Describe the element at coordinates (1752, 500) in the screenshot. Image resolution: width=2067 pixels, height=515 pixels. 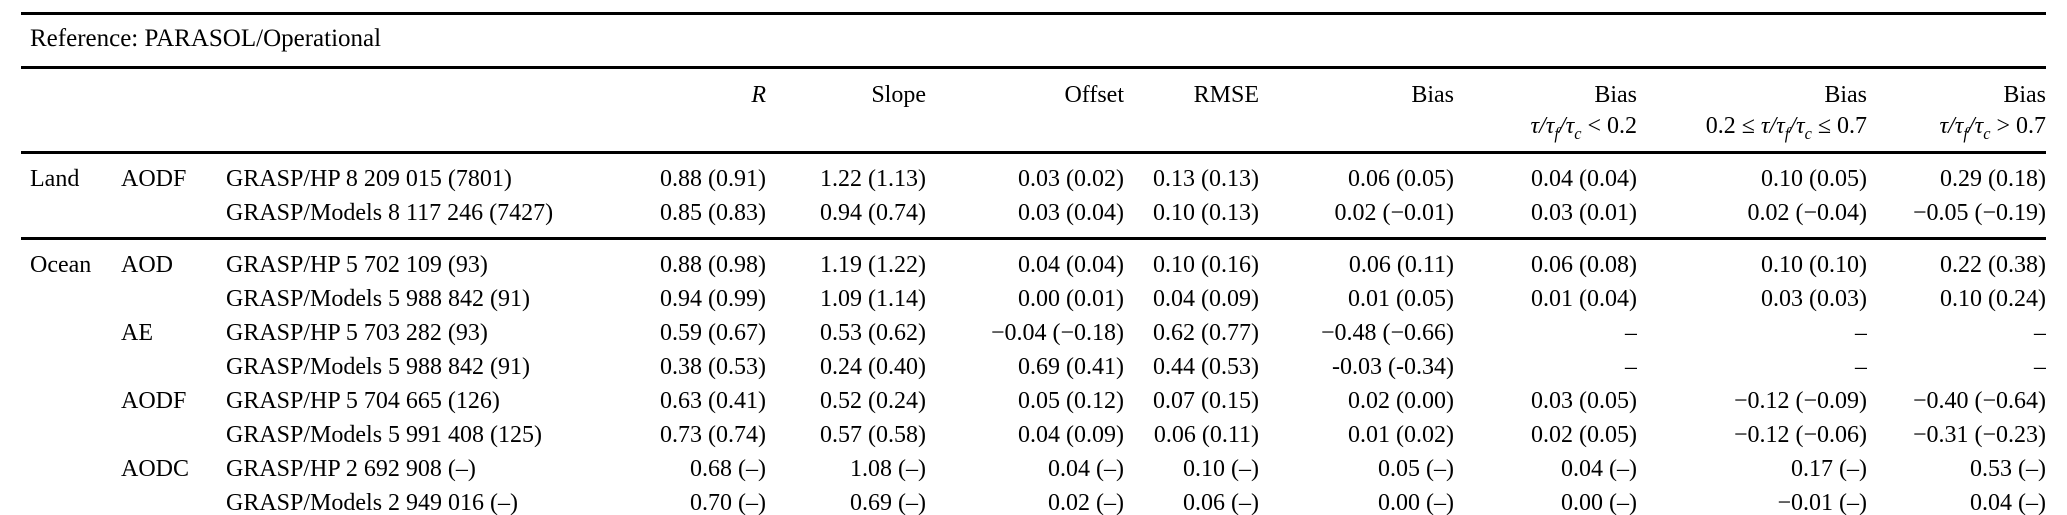
I see `cell-bias-mid: −0.01 (–)` at that location.